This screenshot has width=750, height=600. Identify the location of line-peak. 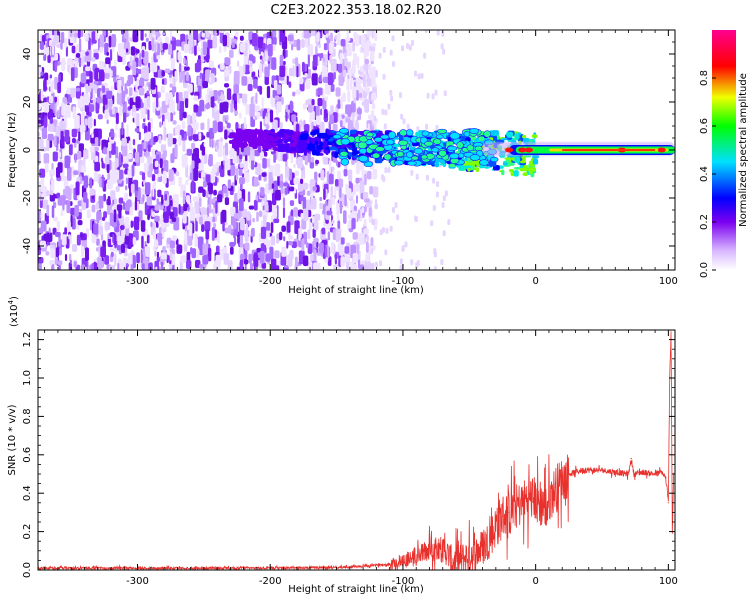
(509, 150).